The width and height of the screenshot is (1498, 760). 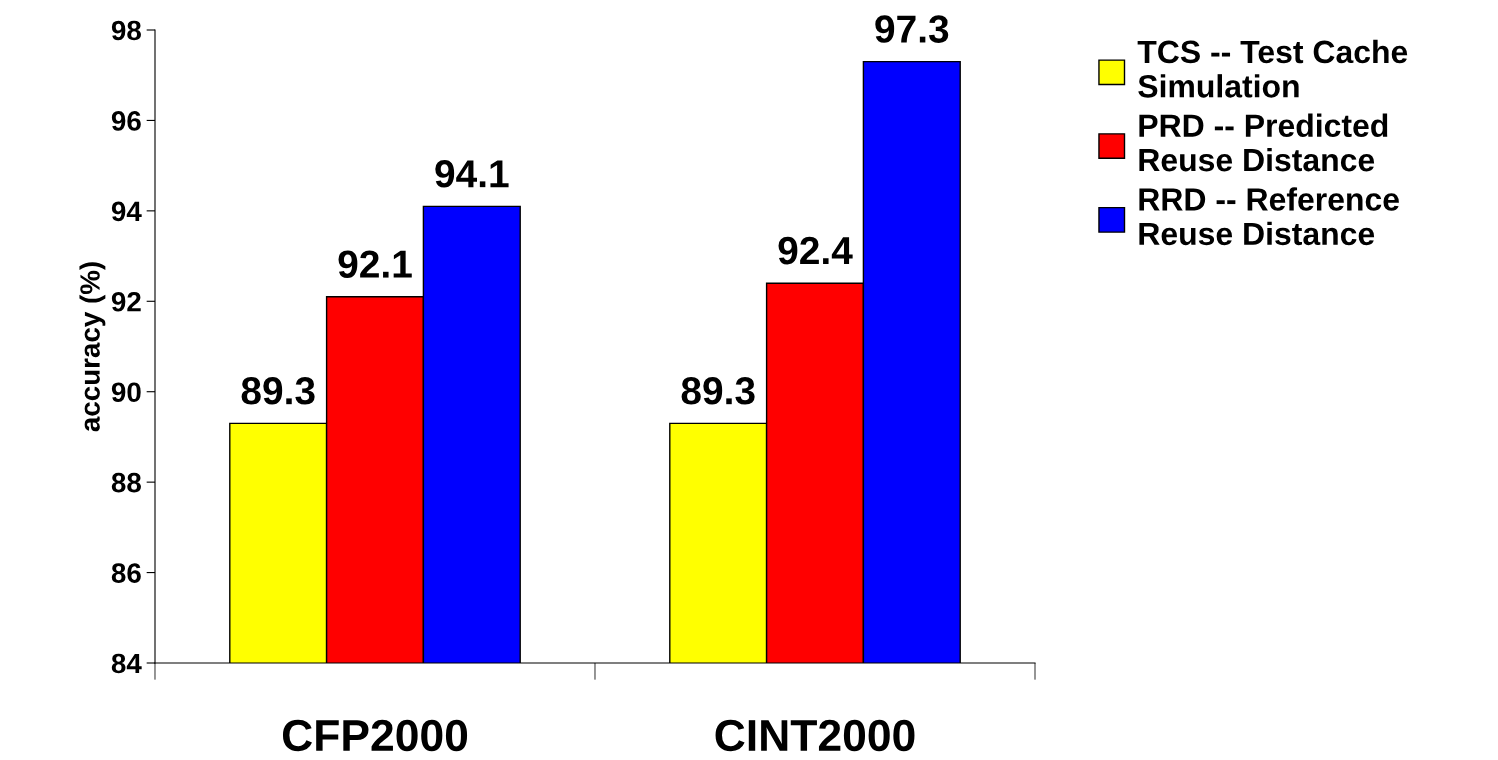 What do you see at coordinates (126, 482) in the screenshot?
I see `y-tick-label: 88` at bounding box center [126, 482].